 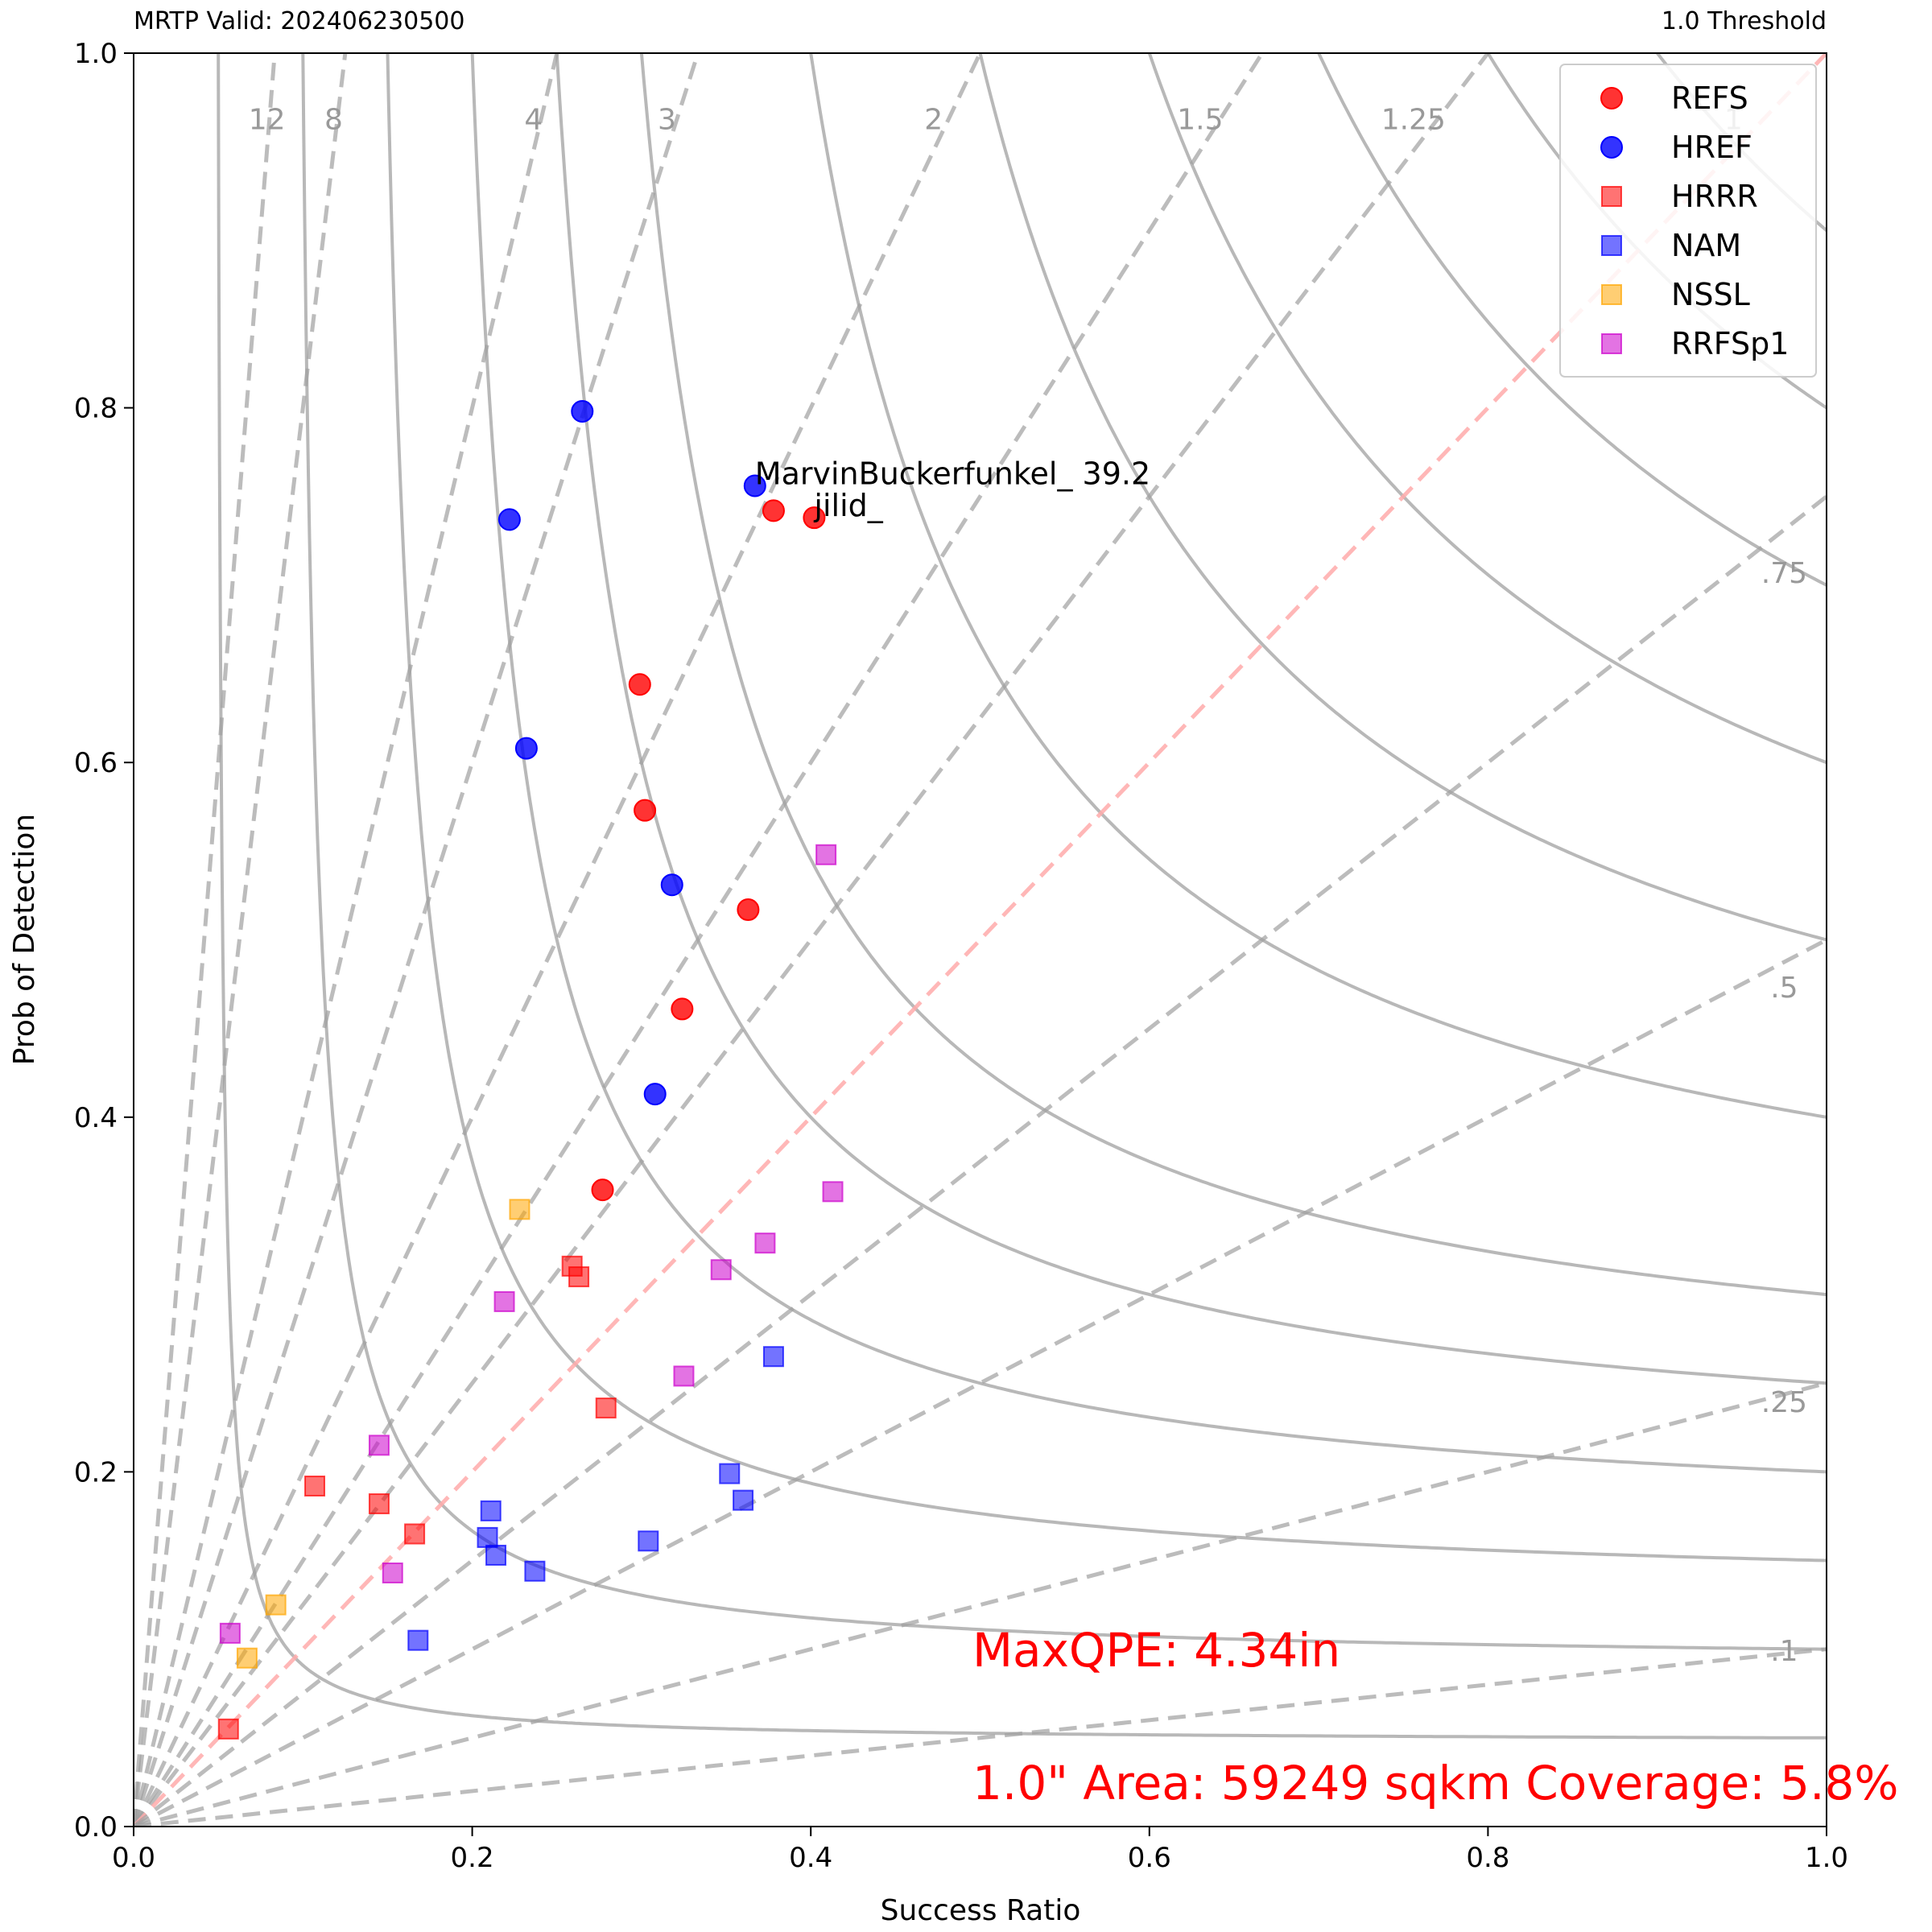 I want to click on y-tick-label: 0.0, so click(x=96, y=1827).